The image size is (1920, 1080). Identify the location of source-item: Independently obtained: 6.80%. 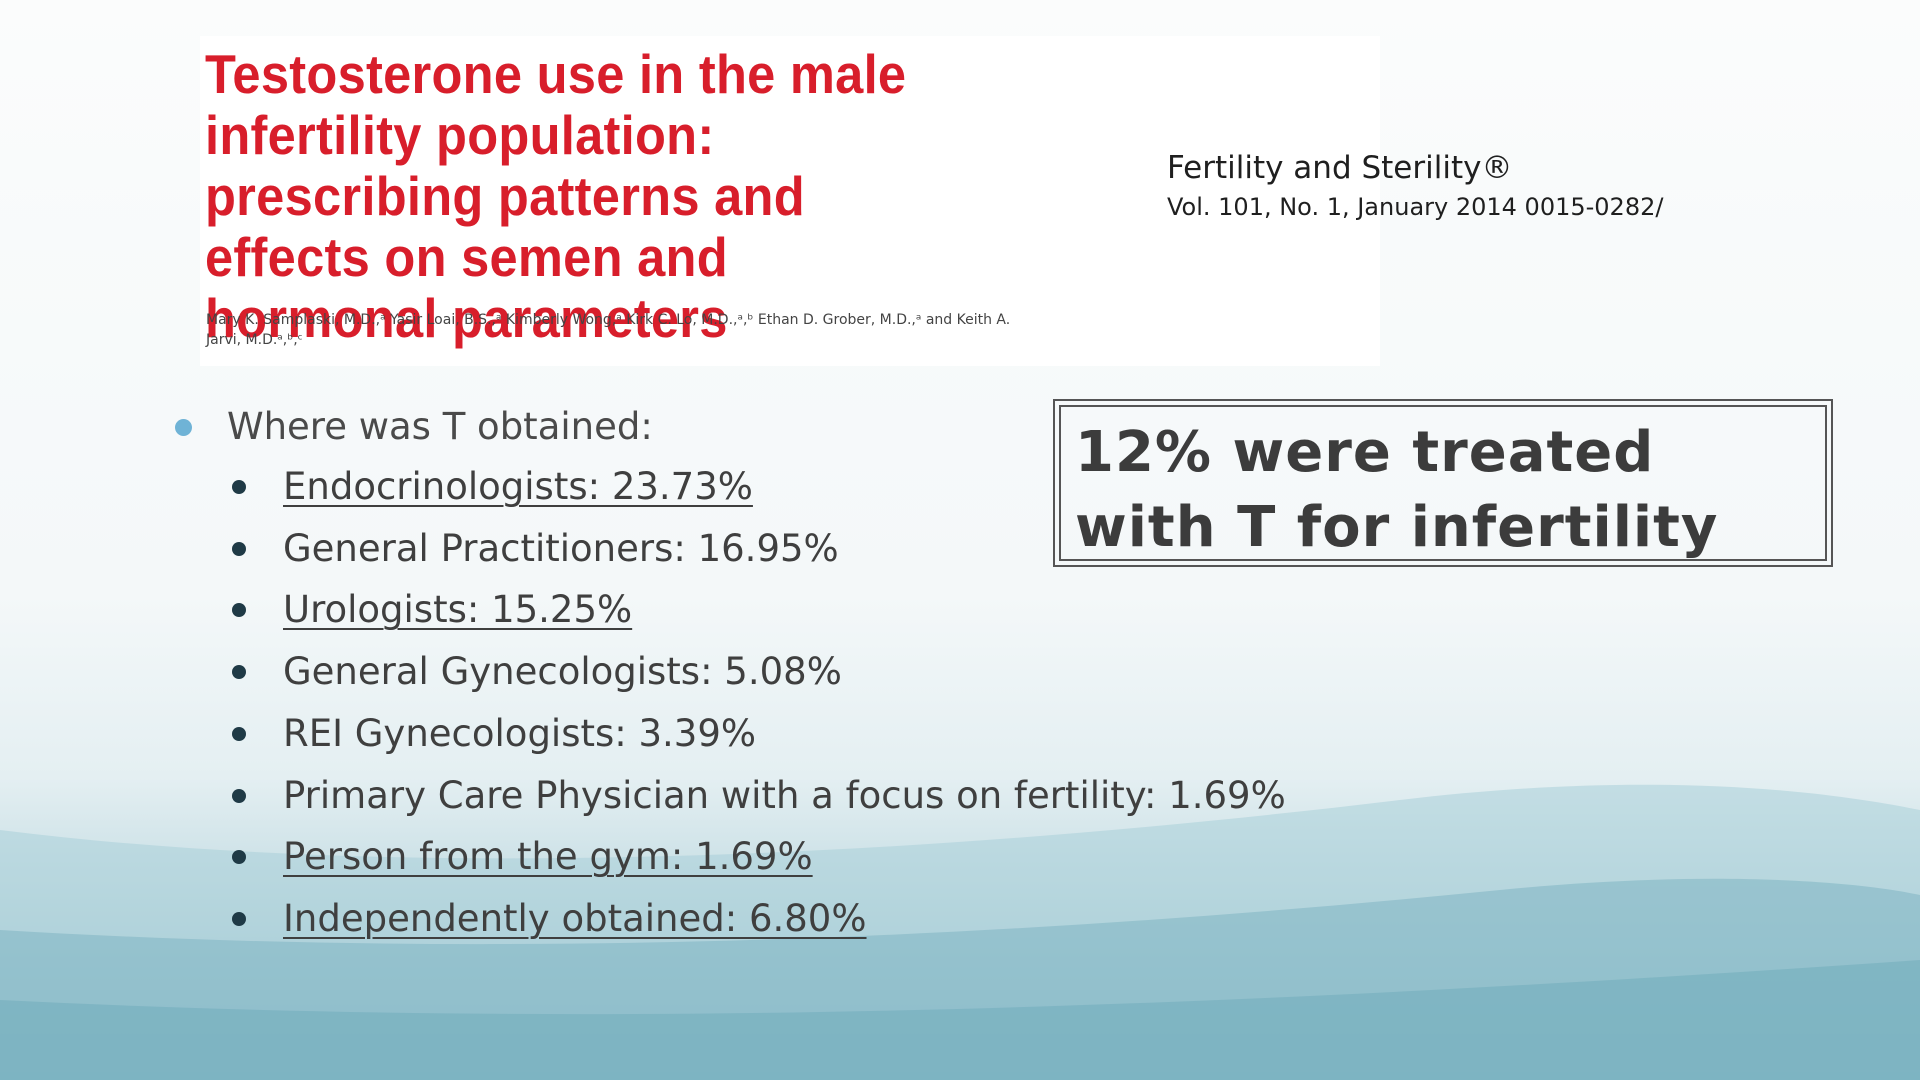
(729, 919).